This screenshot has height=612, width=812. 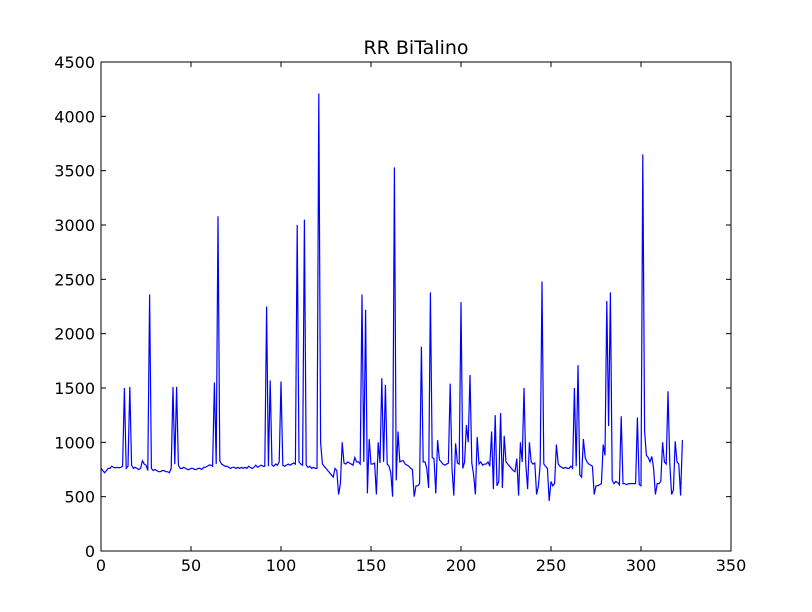 What do you see at coordinates (461, 565) in the screenshot?
I see `x-tick-label: 200` at bounding box center [461, 565].